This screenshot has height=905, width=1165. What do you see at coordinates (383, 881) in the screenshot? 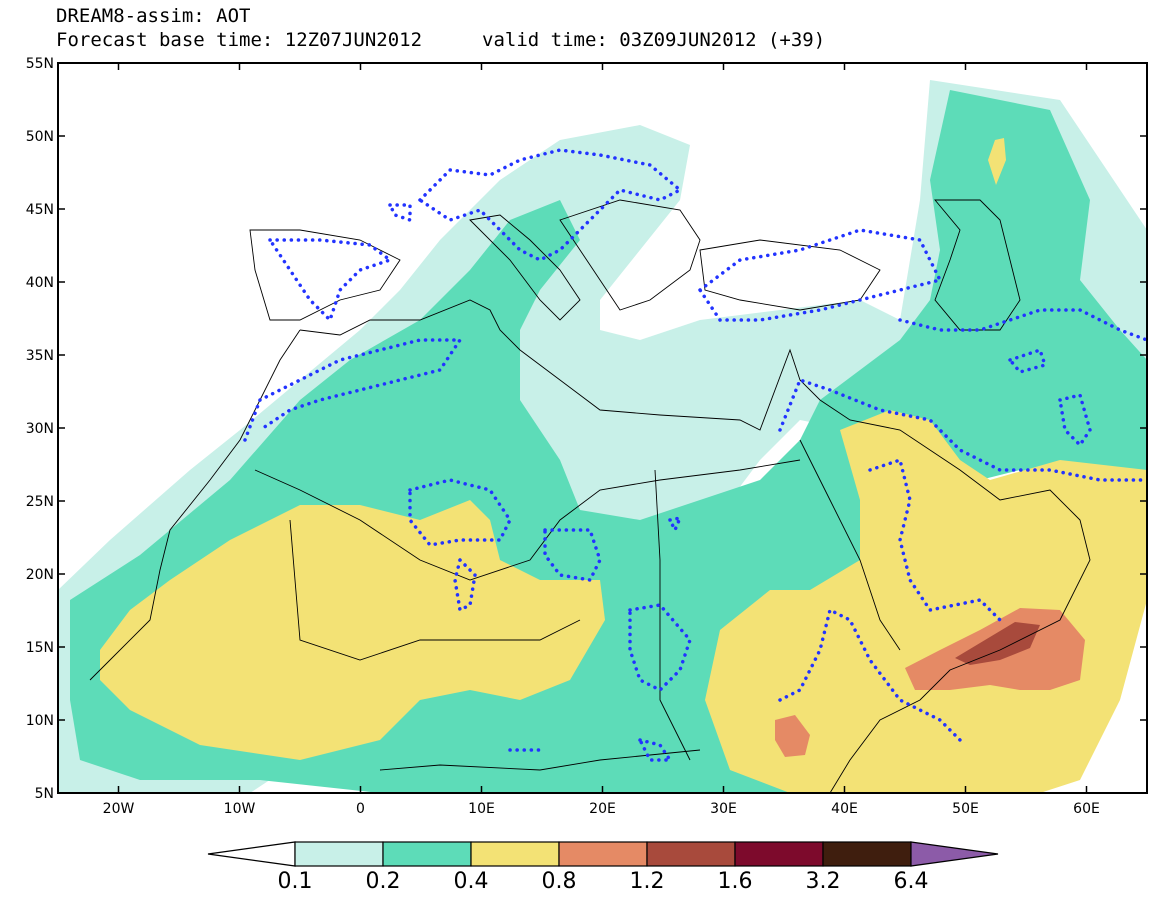
I see `colorbar-label: 0.2` at bounding box center [383, 881].